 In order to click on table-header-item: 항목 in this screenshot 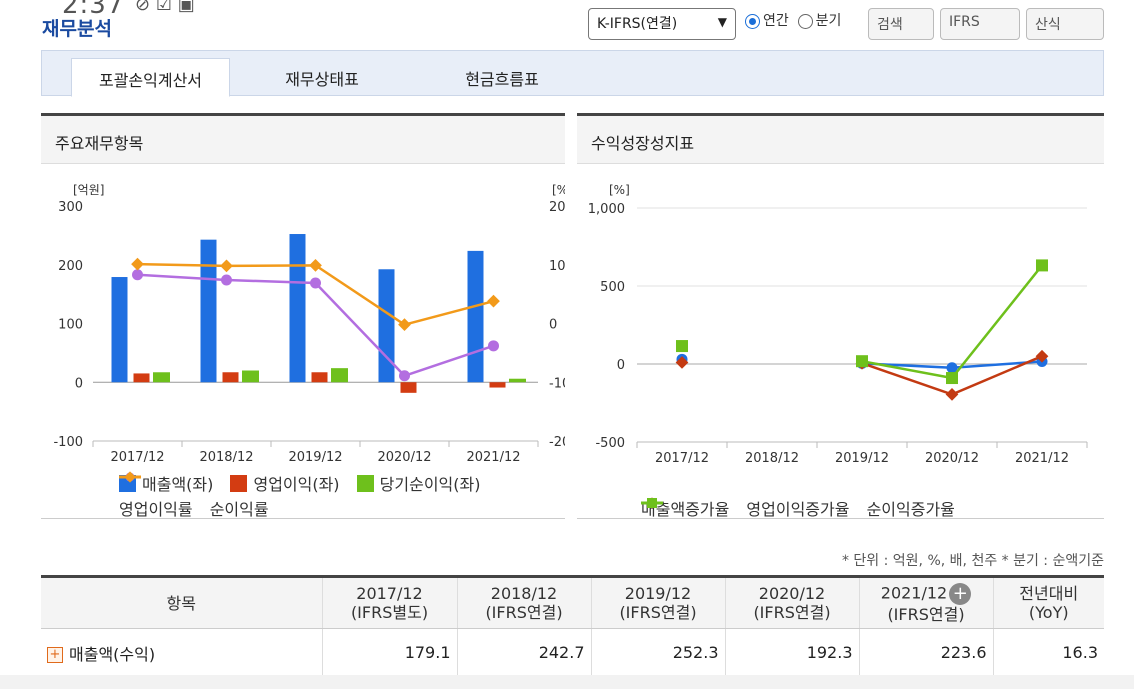, I will do `click(181, 602)`.